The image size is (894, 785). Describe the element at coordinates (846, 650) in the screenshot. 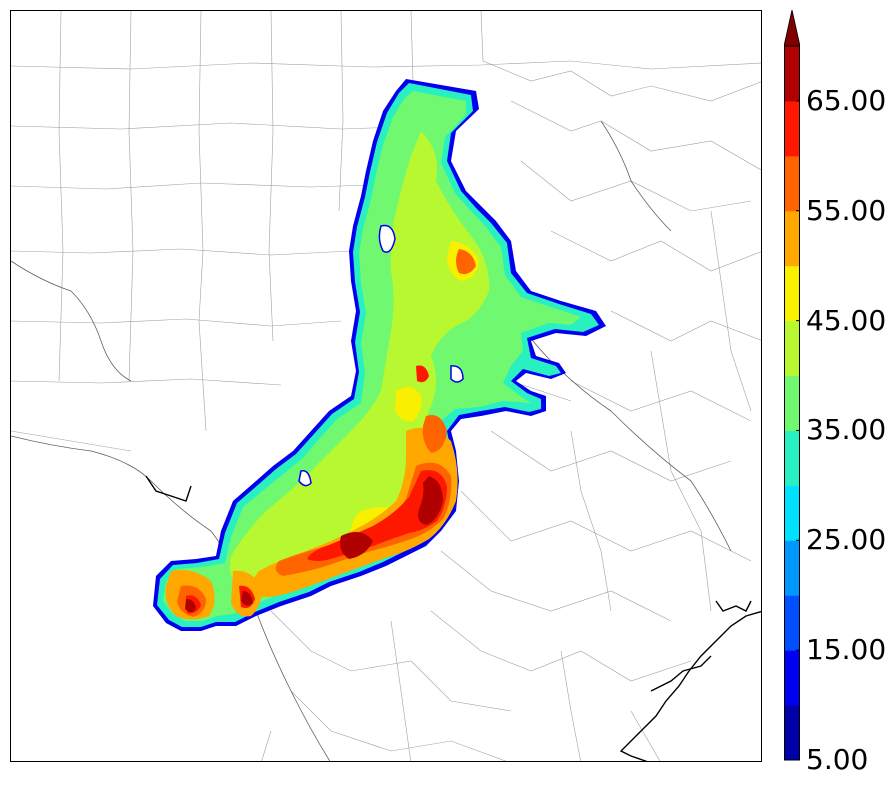

I see `colorbar-tick-label: 15.00` at that location.